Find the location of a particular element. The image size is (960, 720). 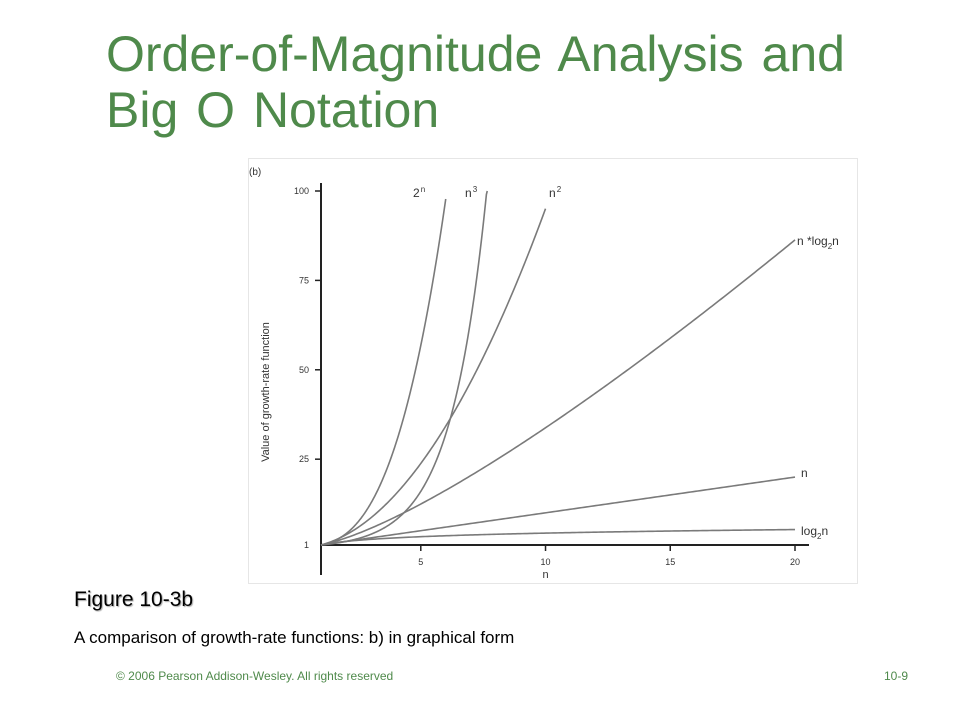

series-label: 2n is located at coordinates (419, 192).